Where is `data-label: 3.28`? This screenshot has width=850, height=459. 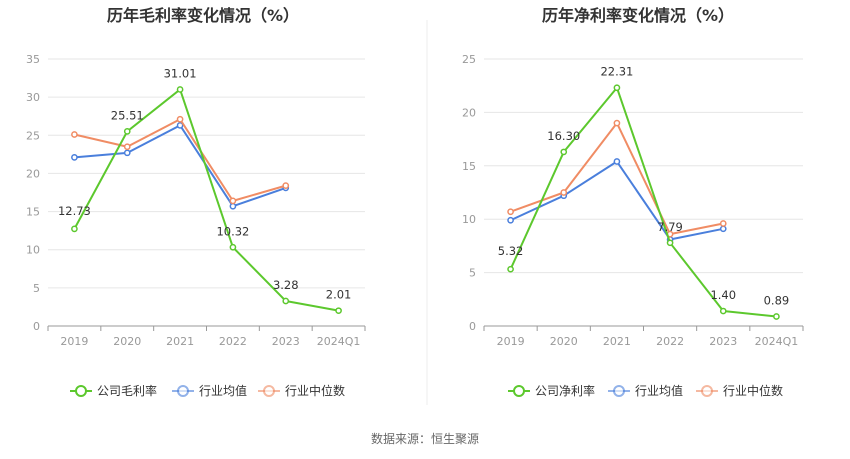 data-label: 3.28 is located at coordinates (286, 285).